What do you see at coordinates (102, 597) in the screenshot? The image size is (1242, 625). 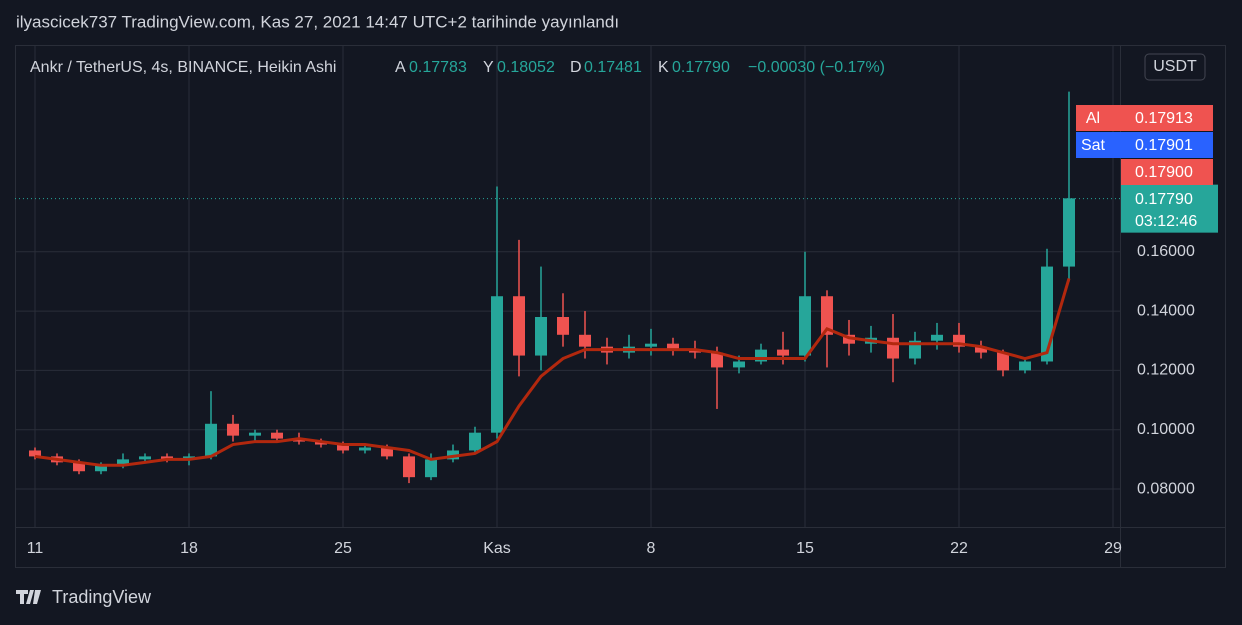 I see `brand: TradingView` at bounding box center [102, 597].